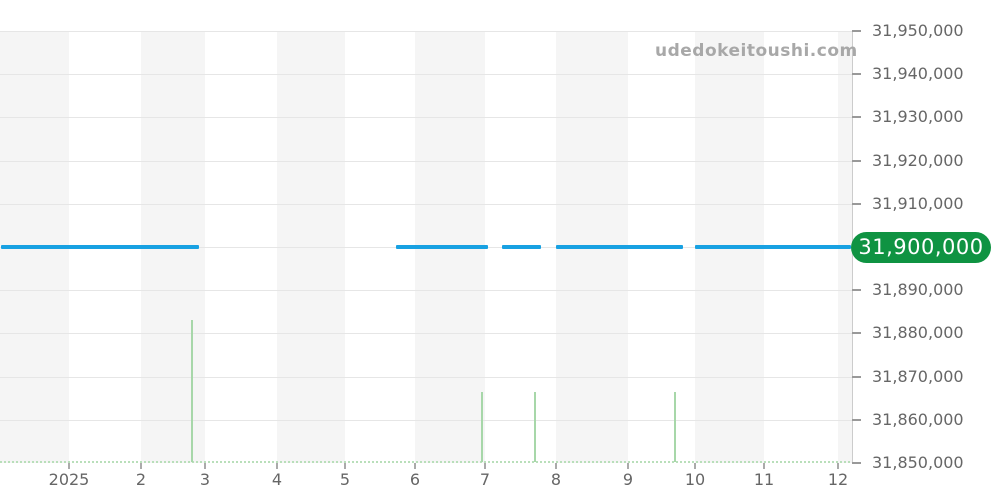  I want to click on x-axis-label: 2025, so click(69, 479).